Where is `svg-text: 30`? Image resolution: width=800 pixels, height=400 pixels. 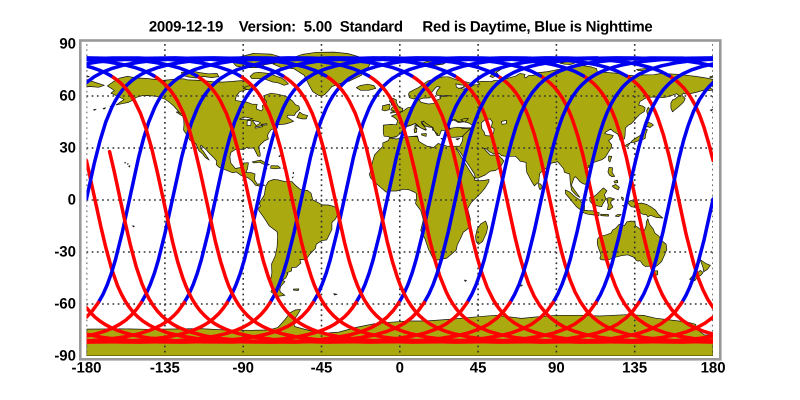 svg-text: 30 is located at coordinates (67, 147).